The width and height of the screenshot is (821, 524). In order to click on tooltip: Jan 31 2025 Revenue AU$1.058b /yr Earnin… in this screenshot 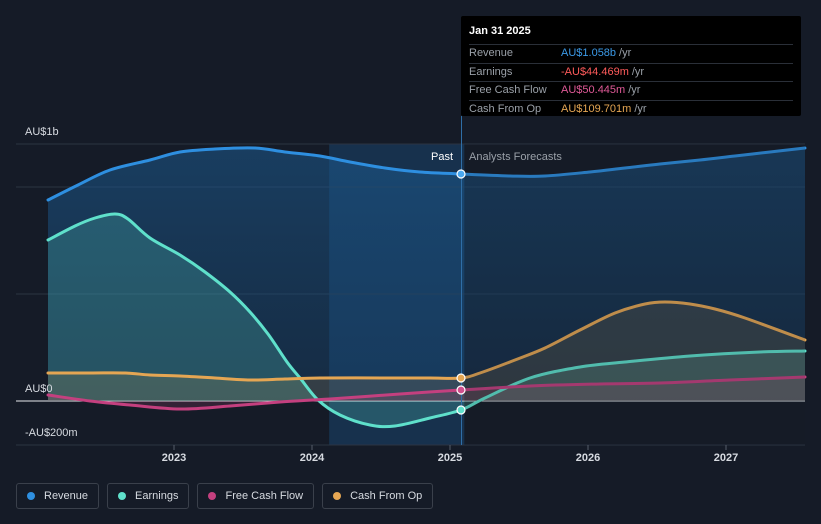, I will do `click(631, 66)`.